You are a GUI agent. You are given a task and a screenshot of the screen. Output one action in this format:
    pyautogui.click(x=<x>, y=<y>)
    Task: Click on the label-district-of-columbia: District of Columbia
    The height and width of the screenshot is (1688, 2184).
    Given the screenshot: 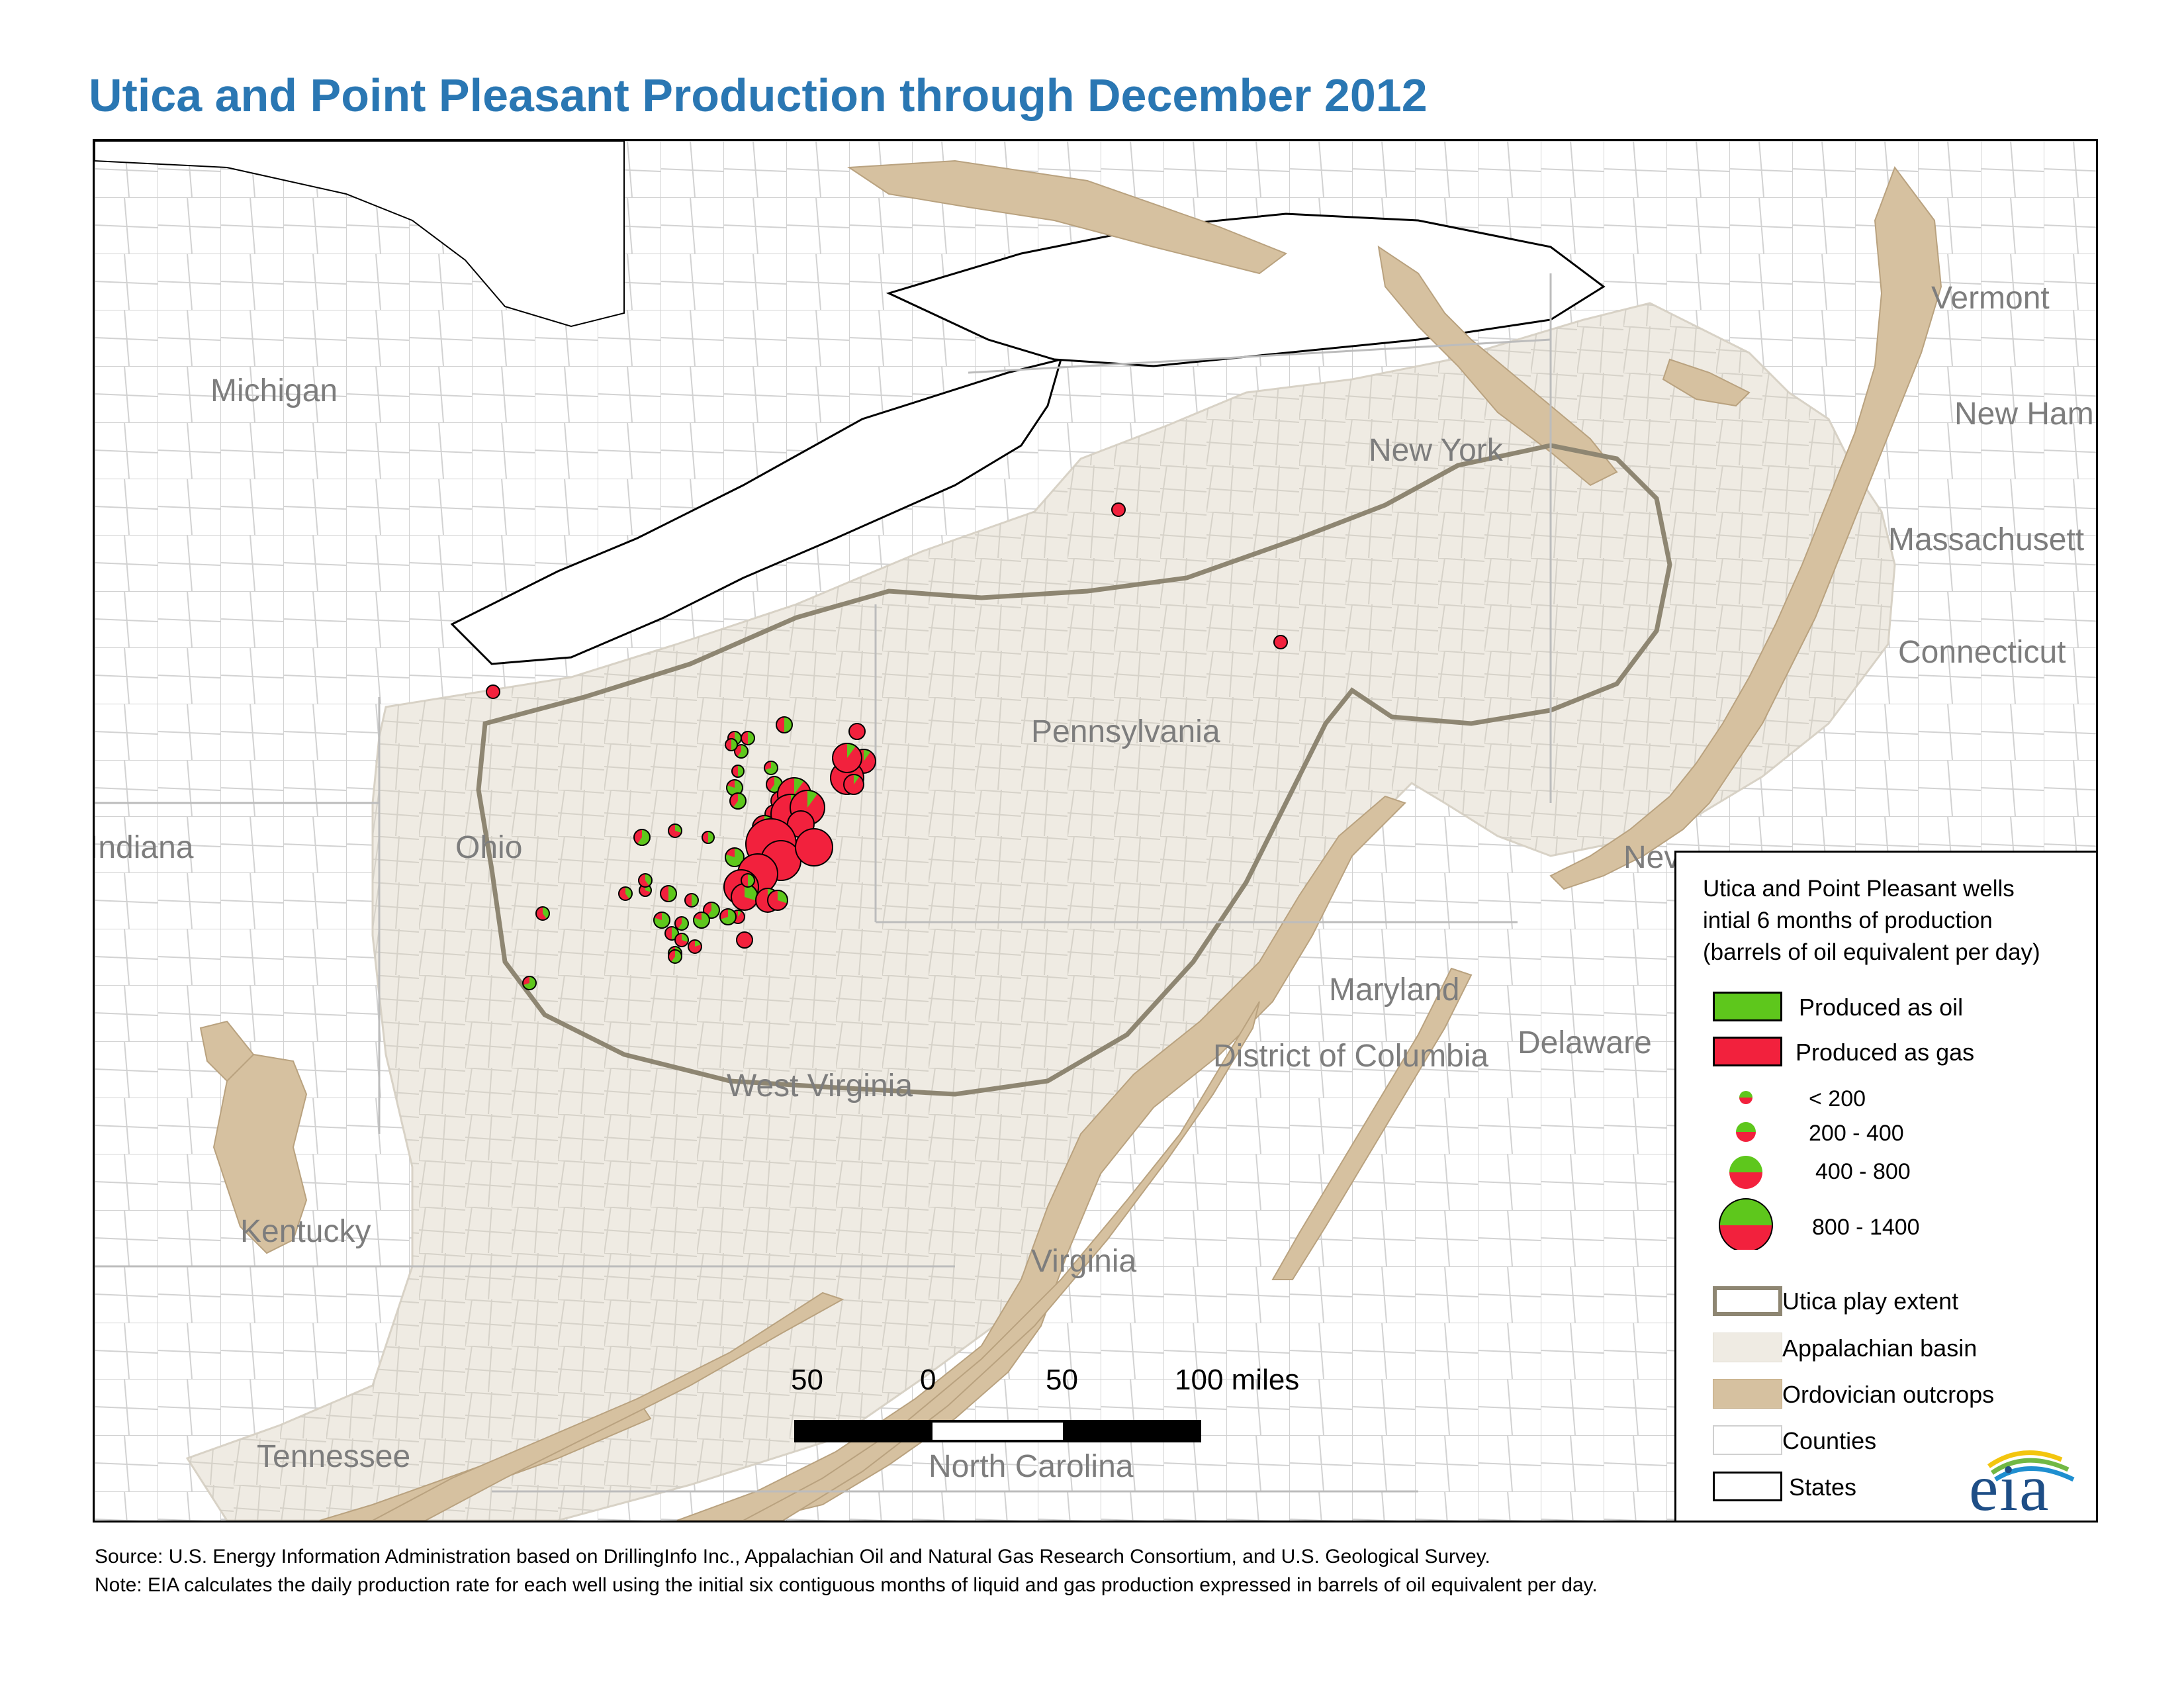 What is the action you would take?
    pyautogui.click(x=1351, y=1056)
    